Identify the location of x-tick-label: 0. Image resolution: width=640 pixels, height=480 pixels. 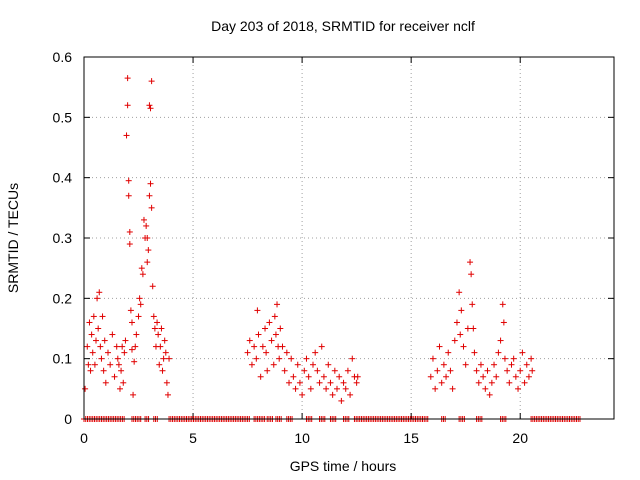
(84, 438).